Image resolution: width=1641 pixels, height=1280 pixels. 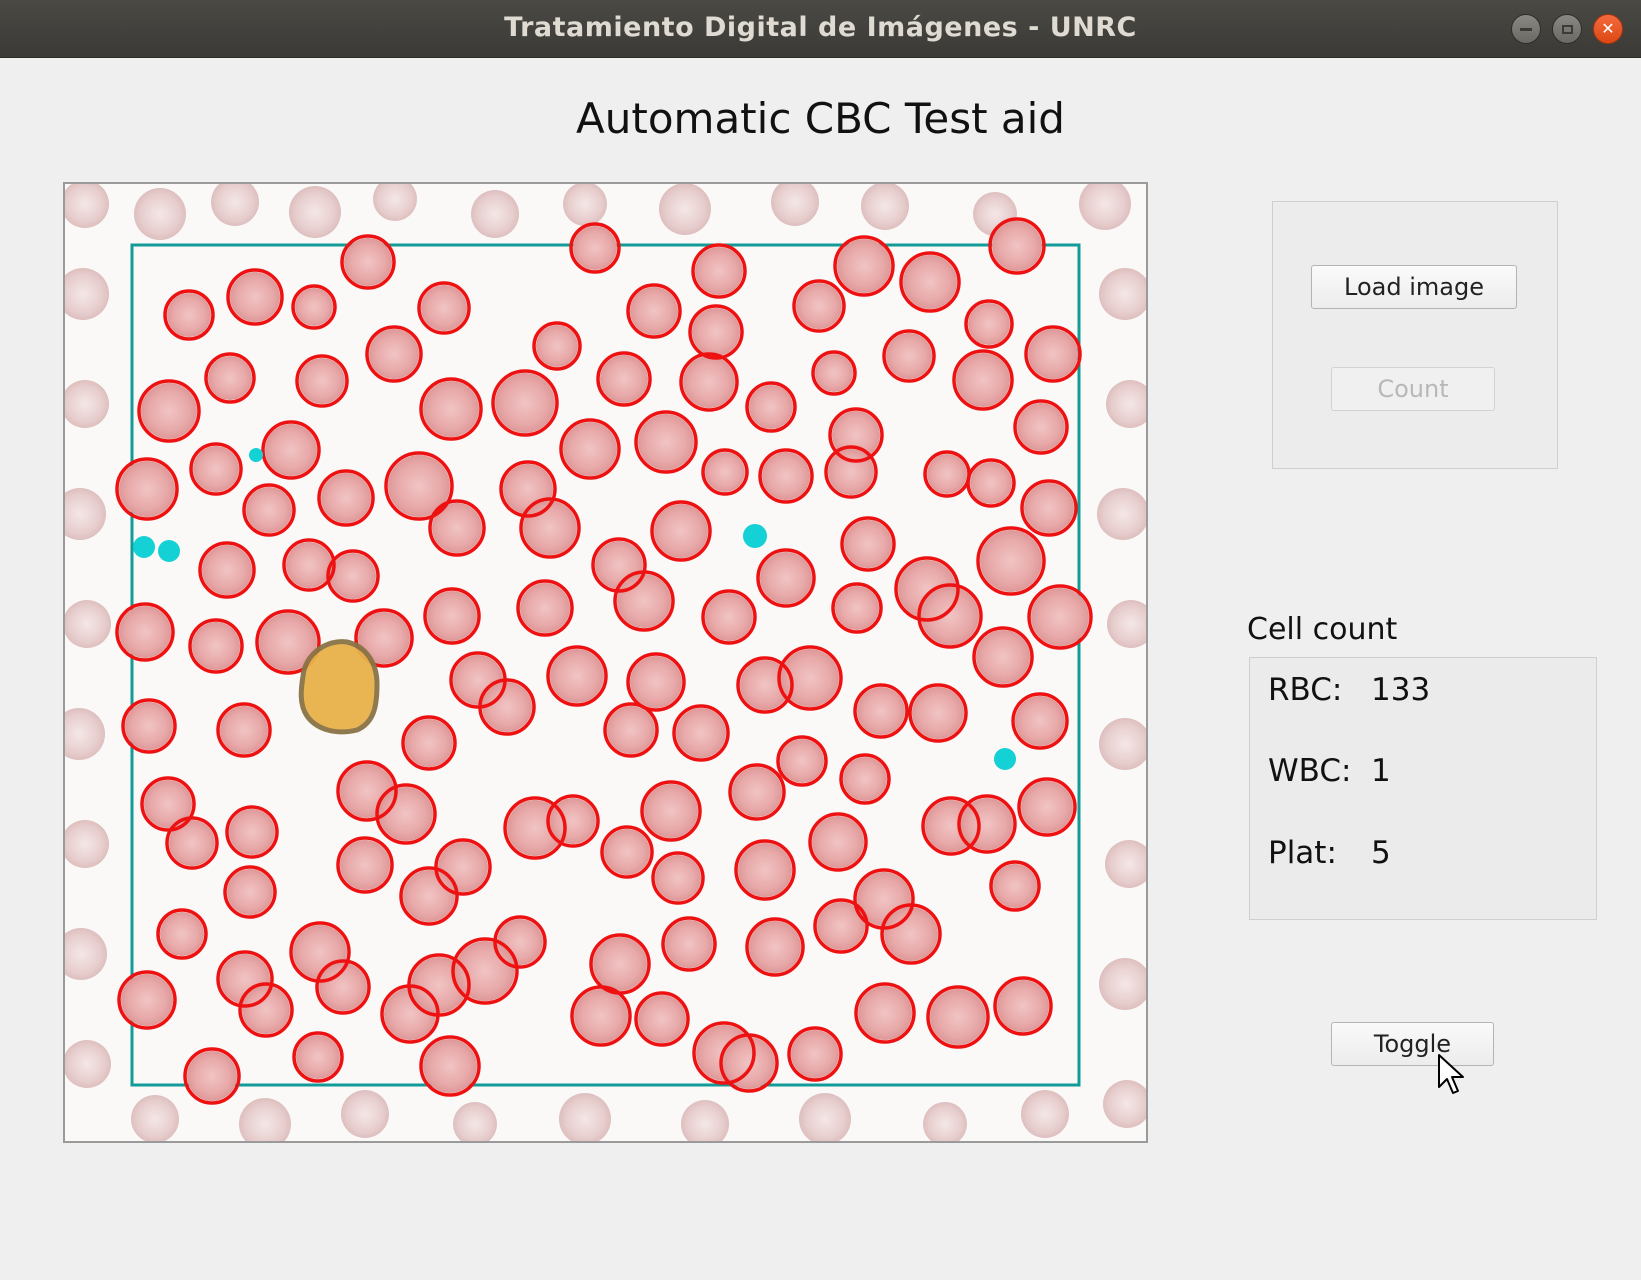 I want to click on count-button: Count, so click(x=1413, y=389).